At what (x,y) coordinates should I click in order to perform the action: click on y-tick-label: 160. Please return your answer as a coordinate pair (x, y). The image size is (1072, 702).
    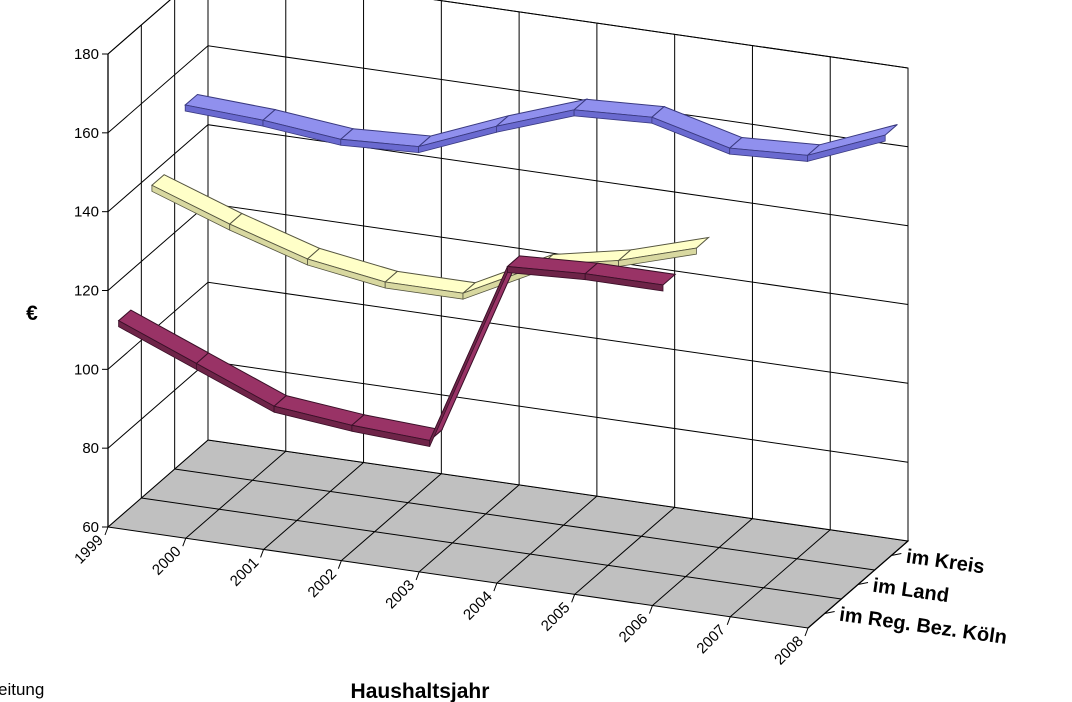
    Looking at the image, I should click on (86, 133).